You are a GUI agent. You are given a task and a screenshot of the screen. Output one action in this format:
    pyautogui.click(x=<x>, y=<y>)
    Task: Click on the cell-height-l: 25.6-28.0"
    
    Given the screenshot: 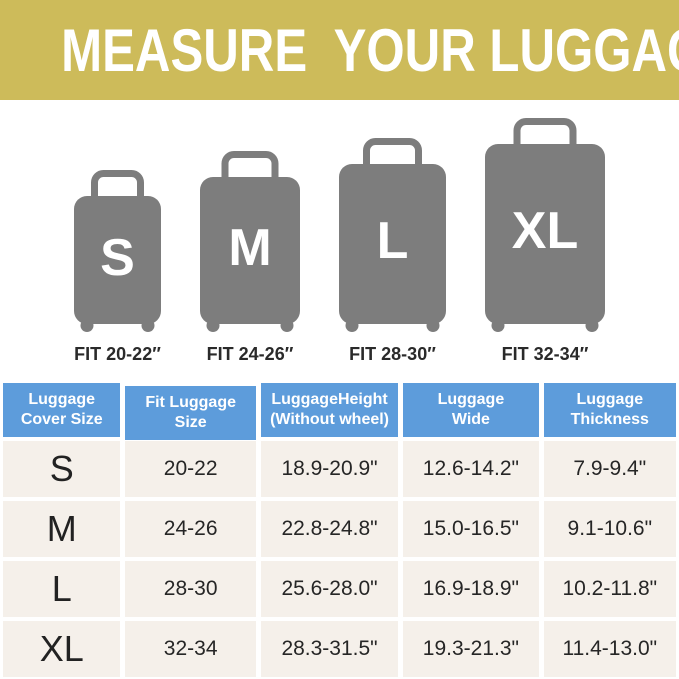 What is the action you would take?
    pyautogui.click(x=329, y=589)
    